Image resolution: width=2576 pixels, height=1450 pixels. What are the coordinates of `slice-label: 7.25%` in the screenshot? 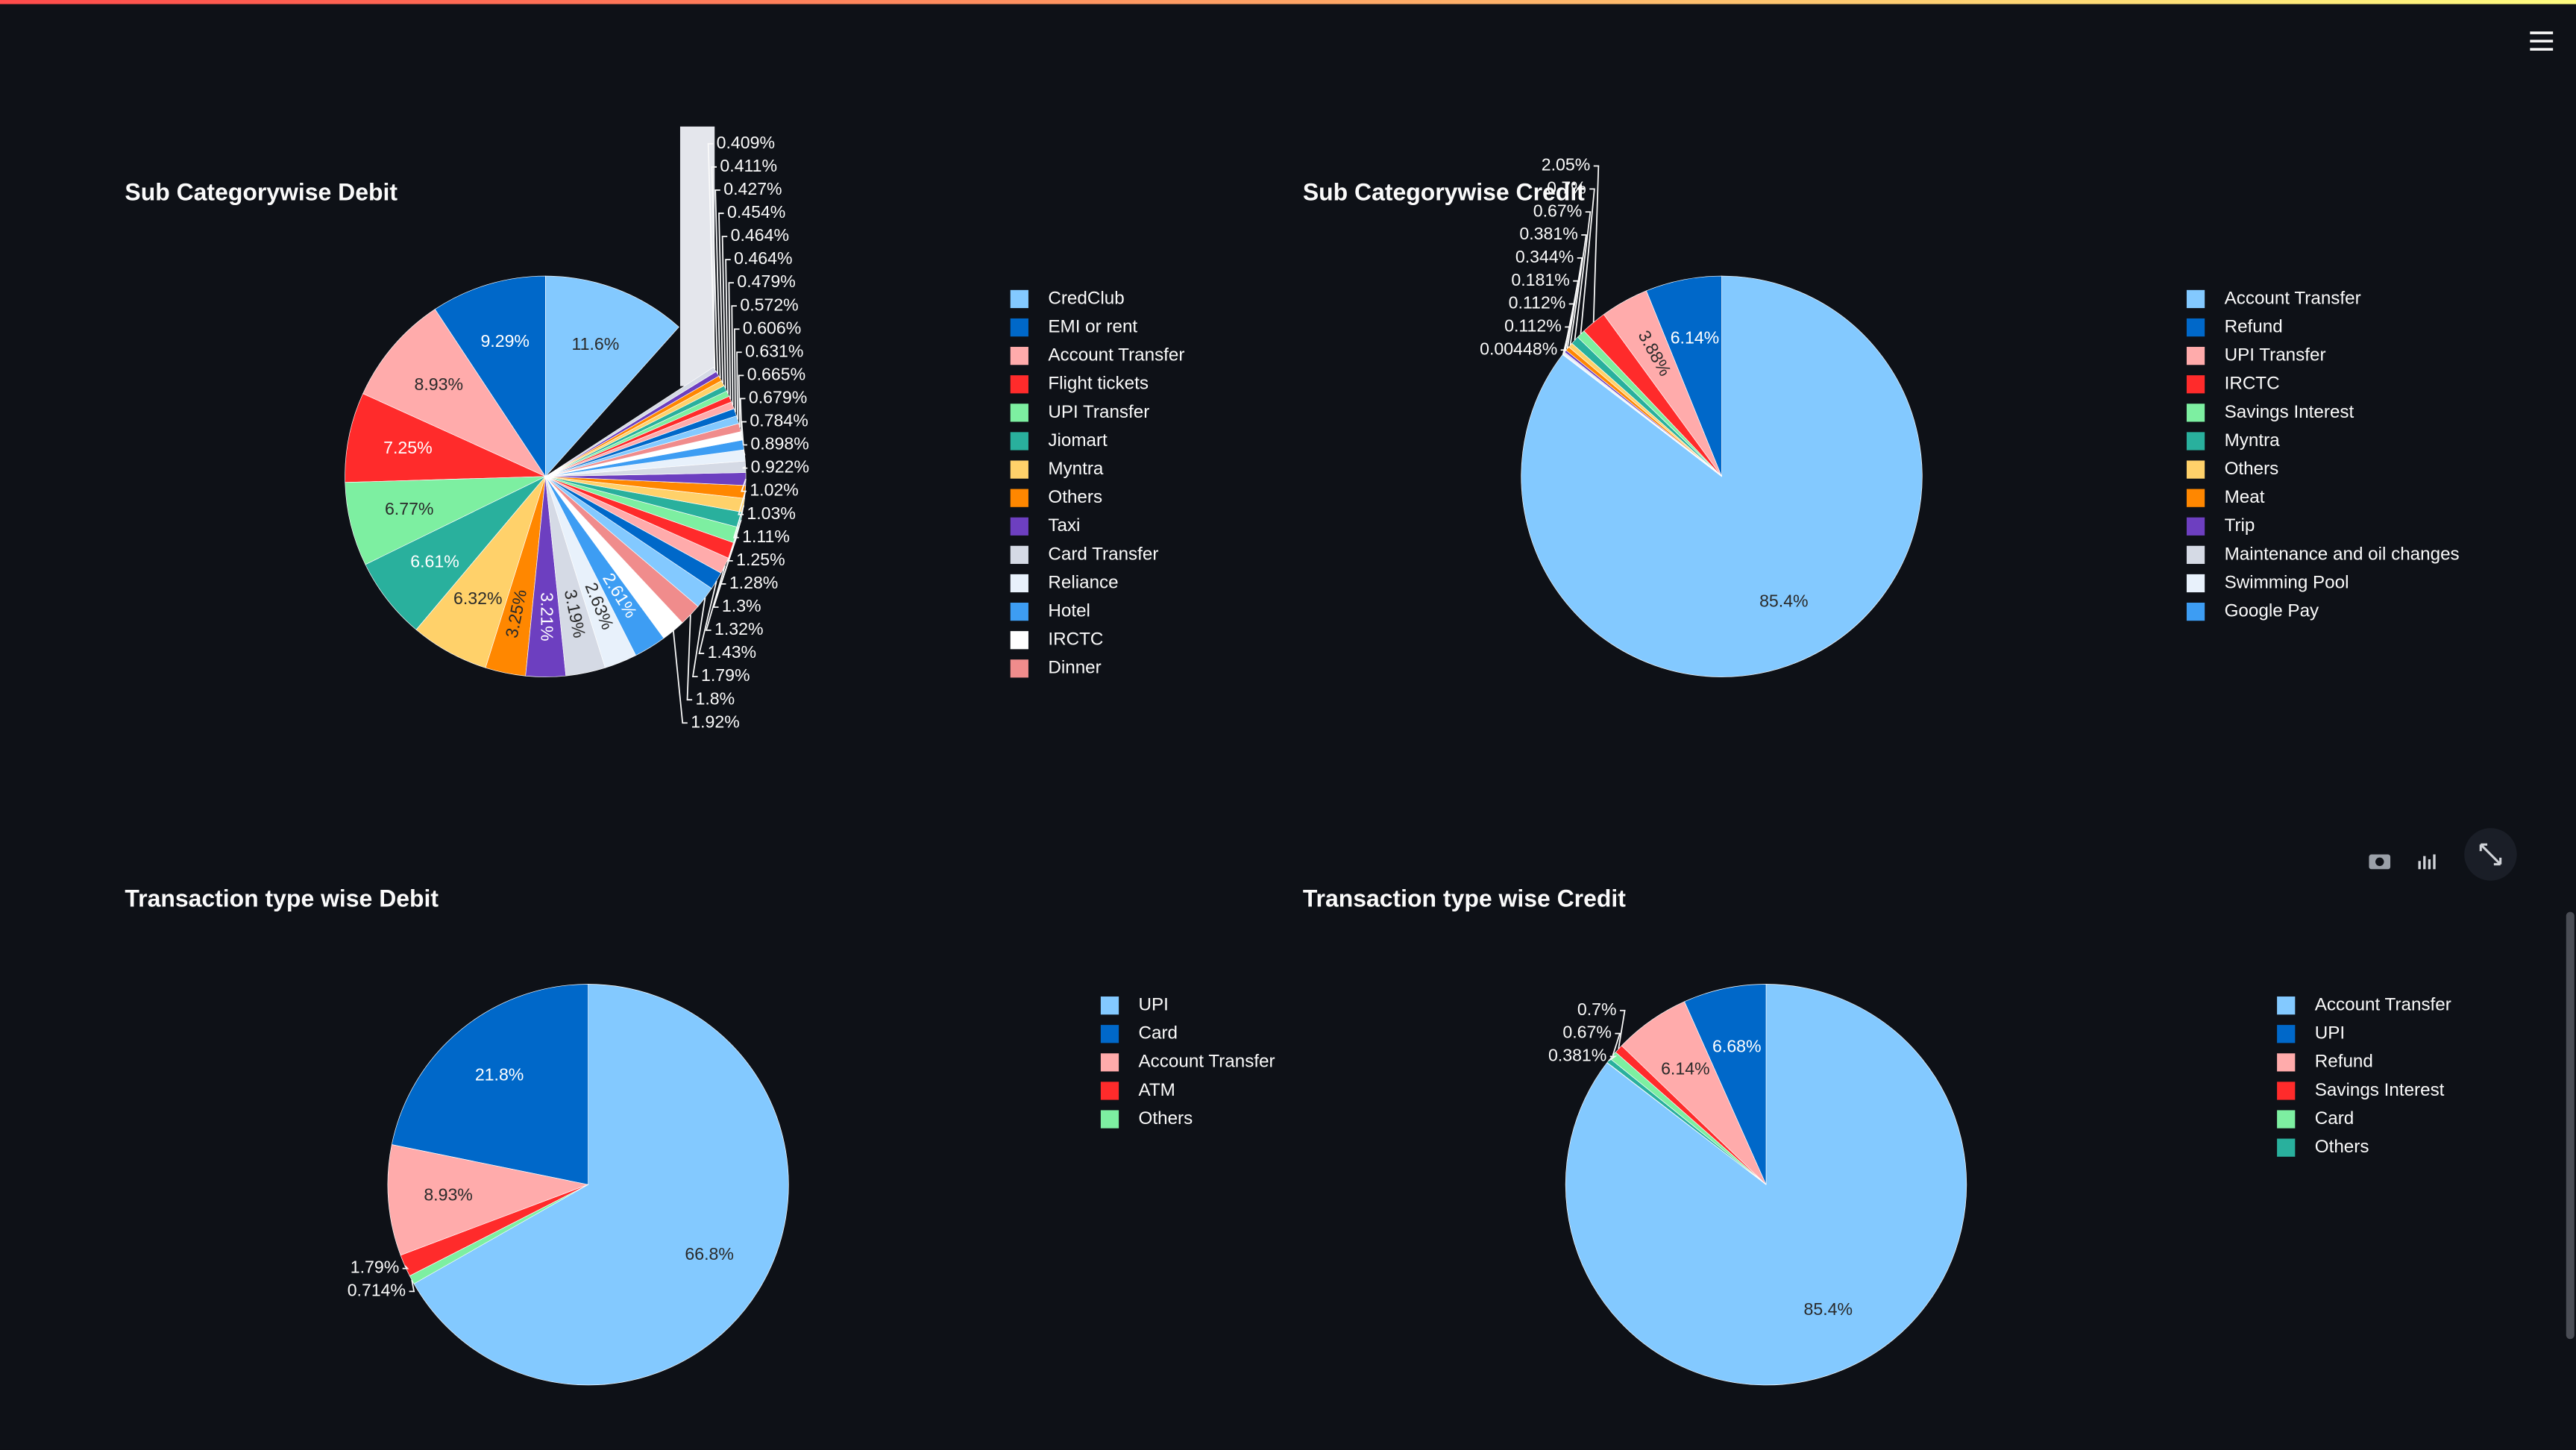 It's located at (408, 447).